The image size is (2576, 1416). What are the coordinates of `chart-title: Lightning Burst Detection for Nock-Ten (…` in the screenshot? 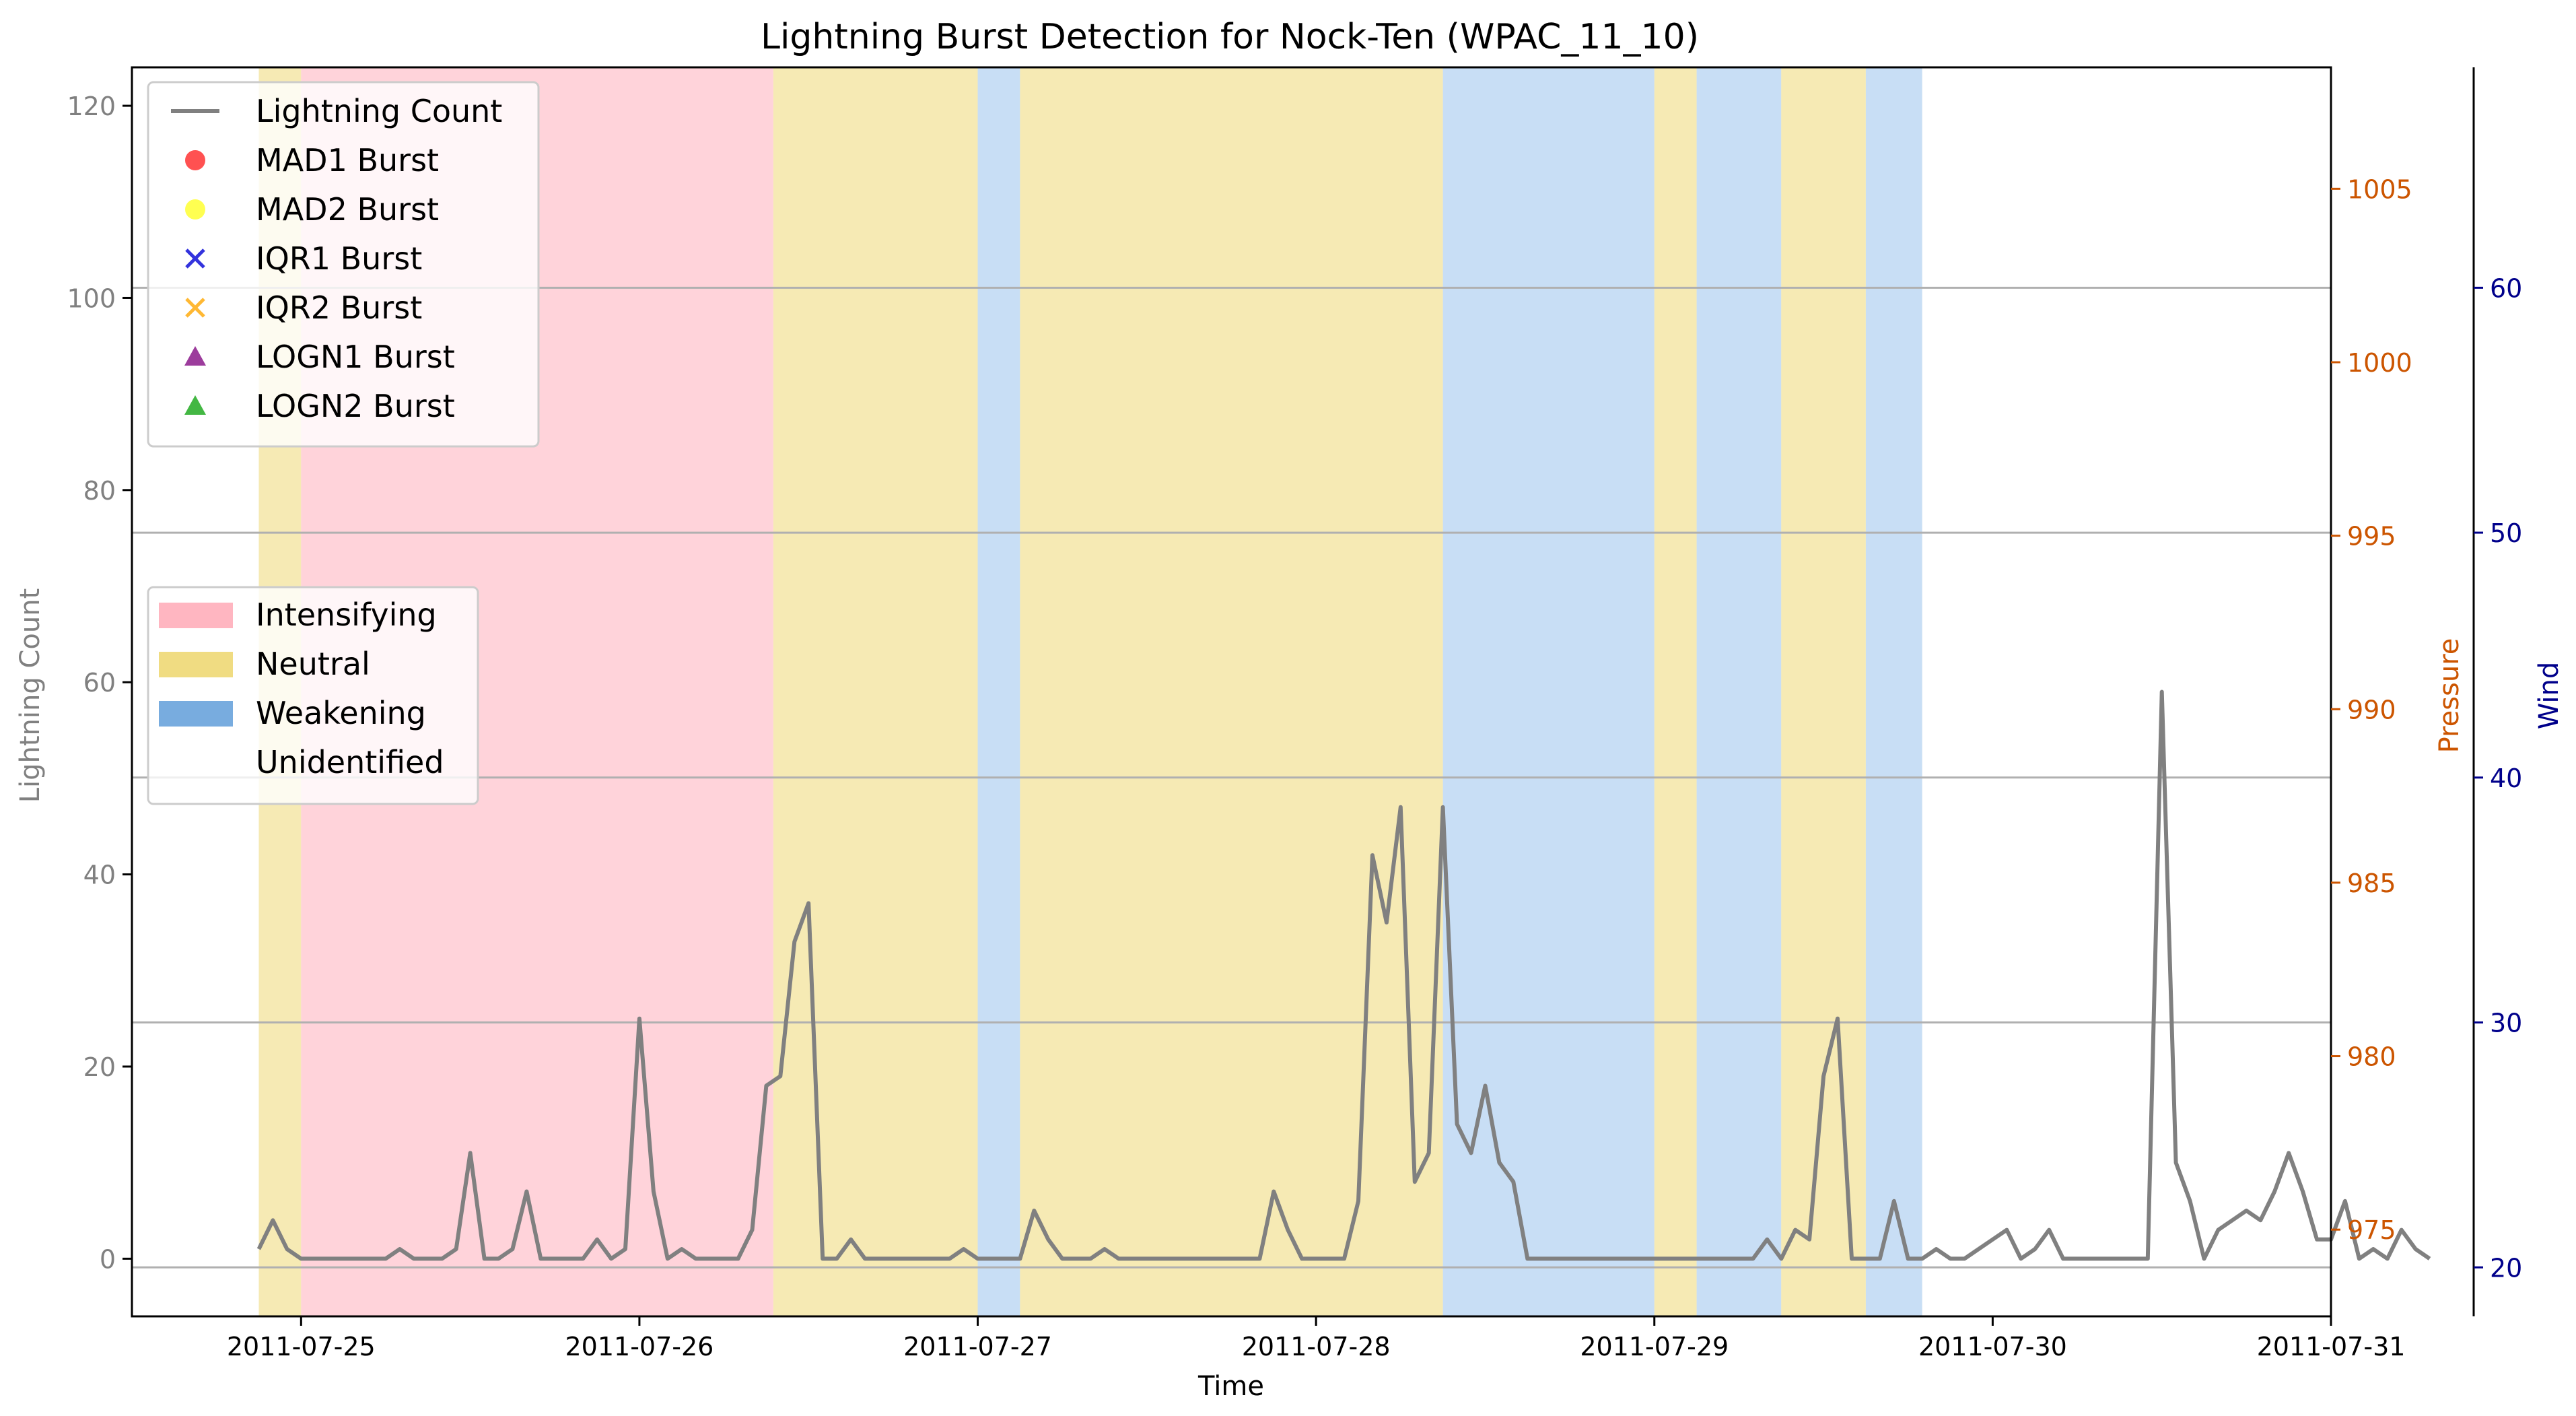 It's located at (1230, 37).